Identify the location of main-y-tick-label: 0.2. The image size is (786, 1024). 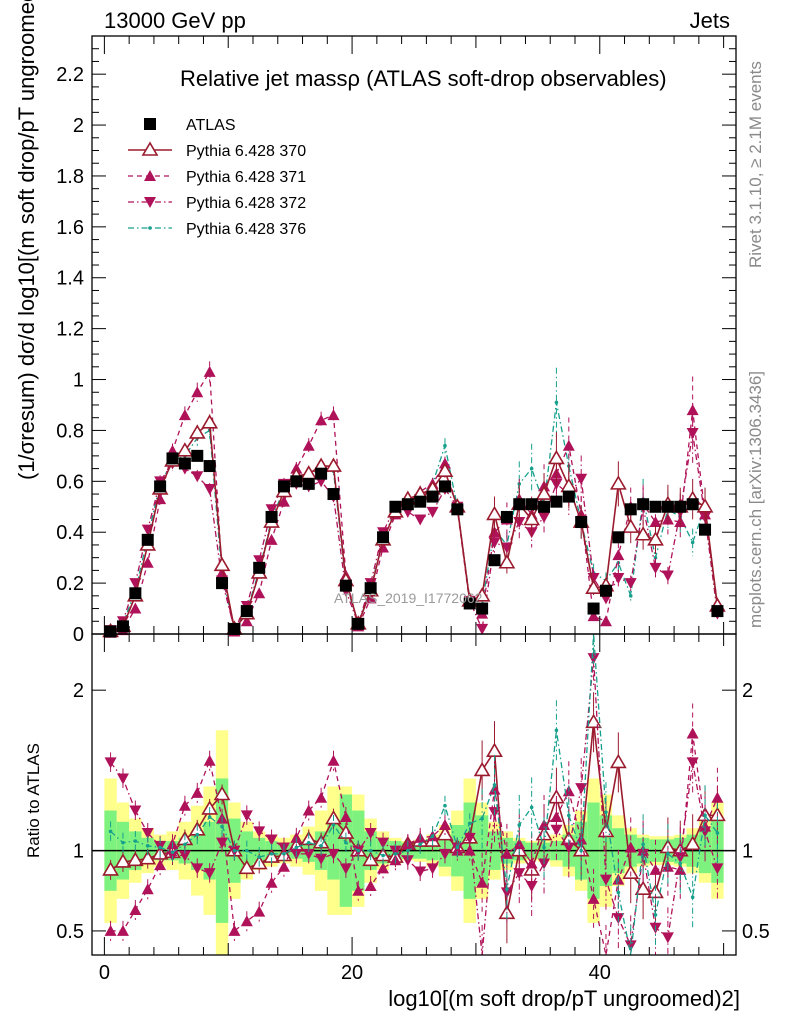
(70, 584).